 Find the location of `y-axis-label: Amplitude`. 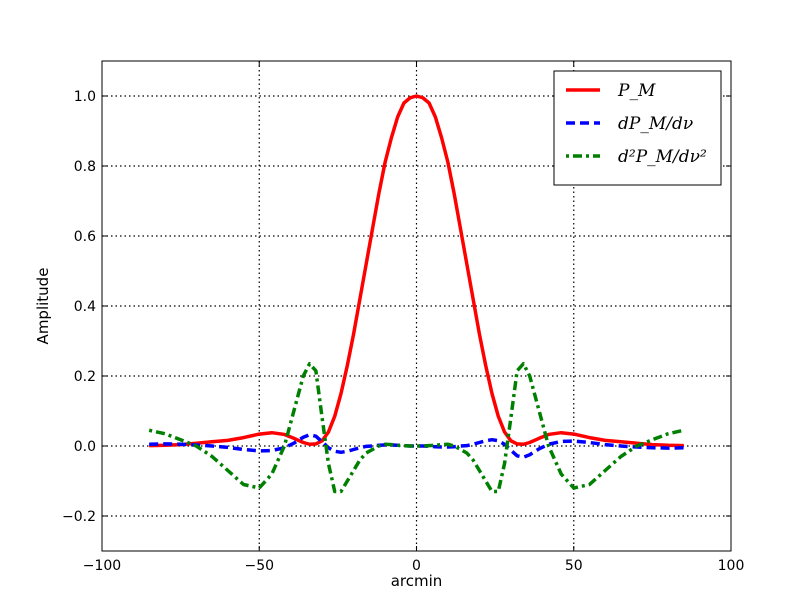

y-axis-label: Amplitude is located at coordinates (43, 306).